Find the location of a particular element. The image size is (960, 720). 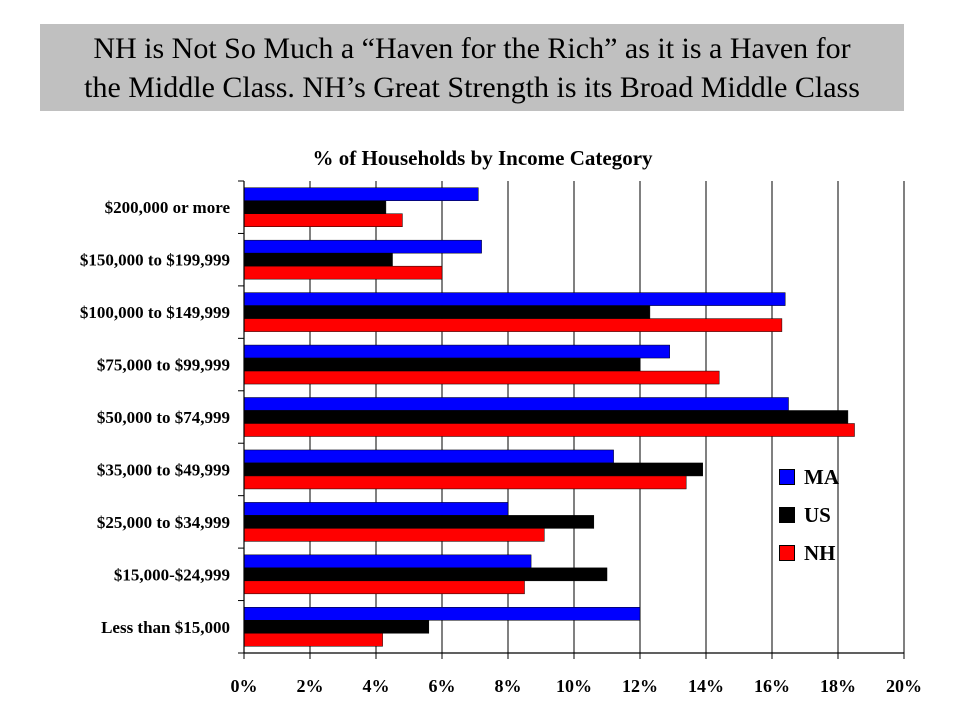

x-tick-label: 18% is located at coordinates (838, 686).